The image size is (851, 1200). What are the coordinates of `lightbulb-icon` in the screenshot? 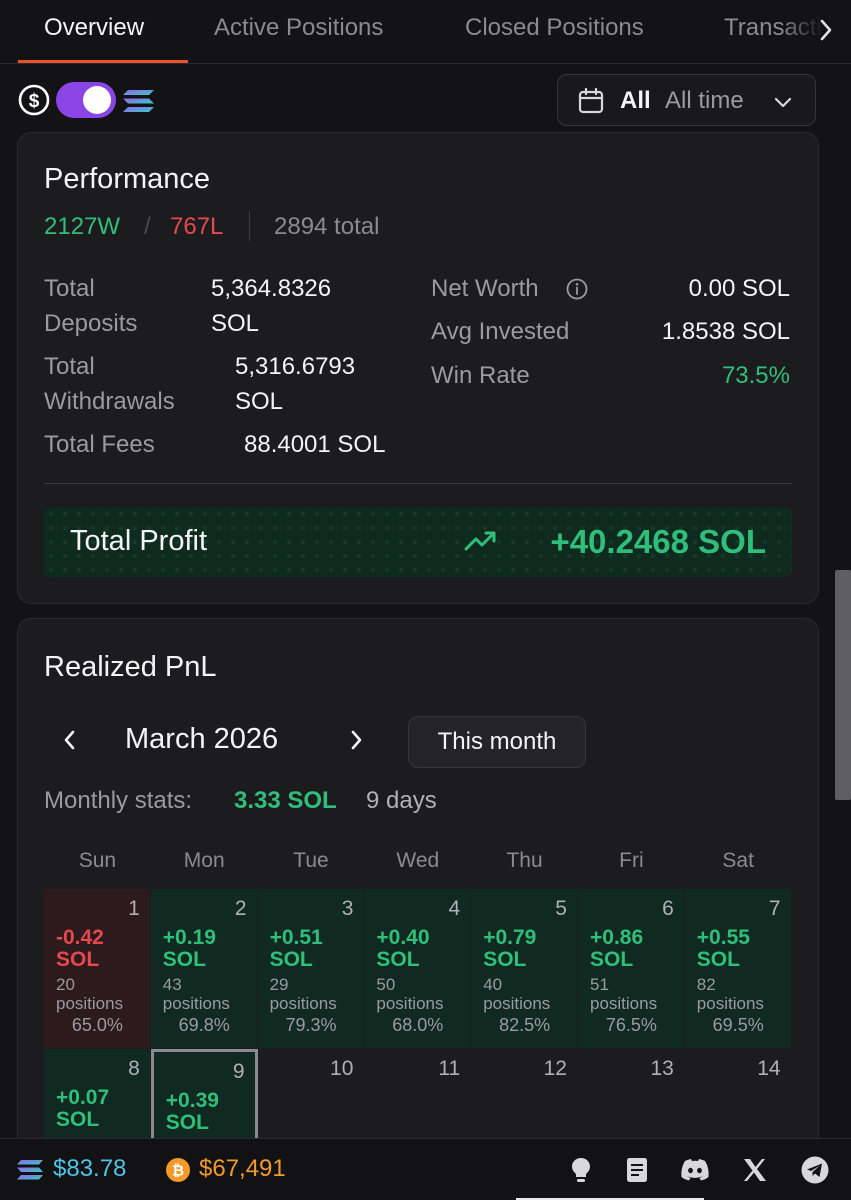 It's located at (581, 1170).